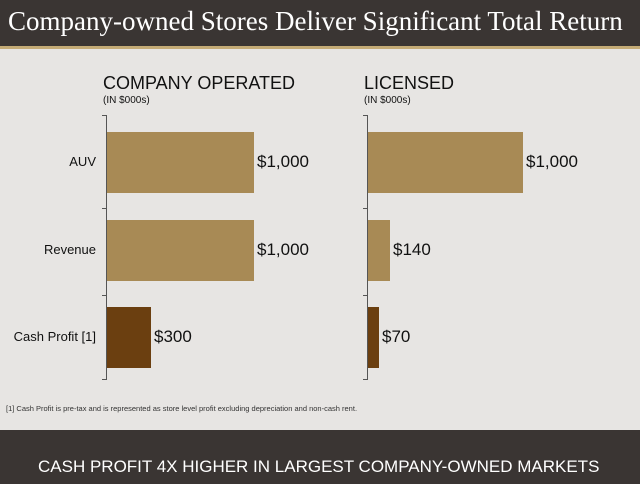 This screenshot has width=640, height=484. I want to click on data-label-licensed-auv: $1,000, so click(552, 161).